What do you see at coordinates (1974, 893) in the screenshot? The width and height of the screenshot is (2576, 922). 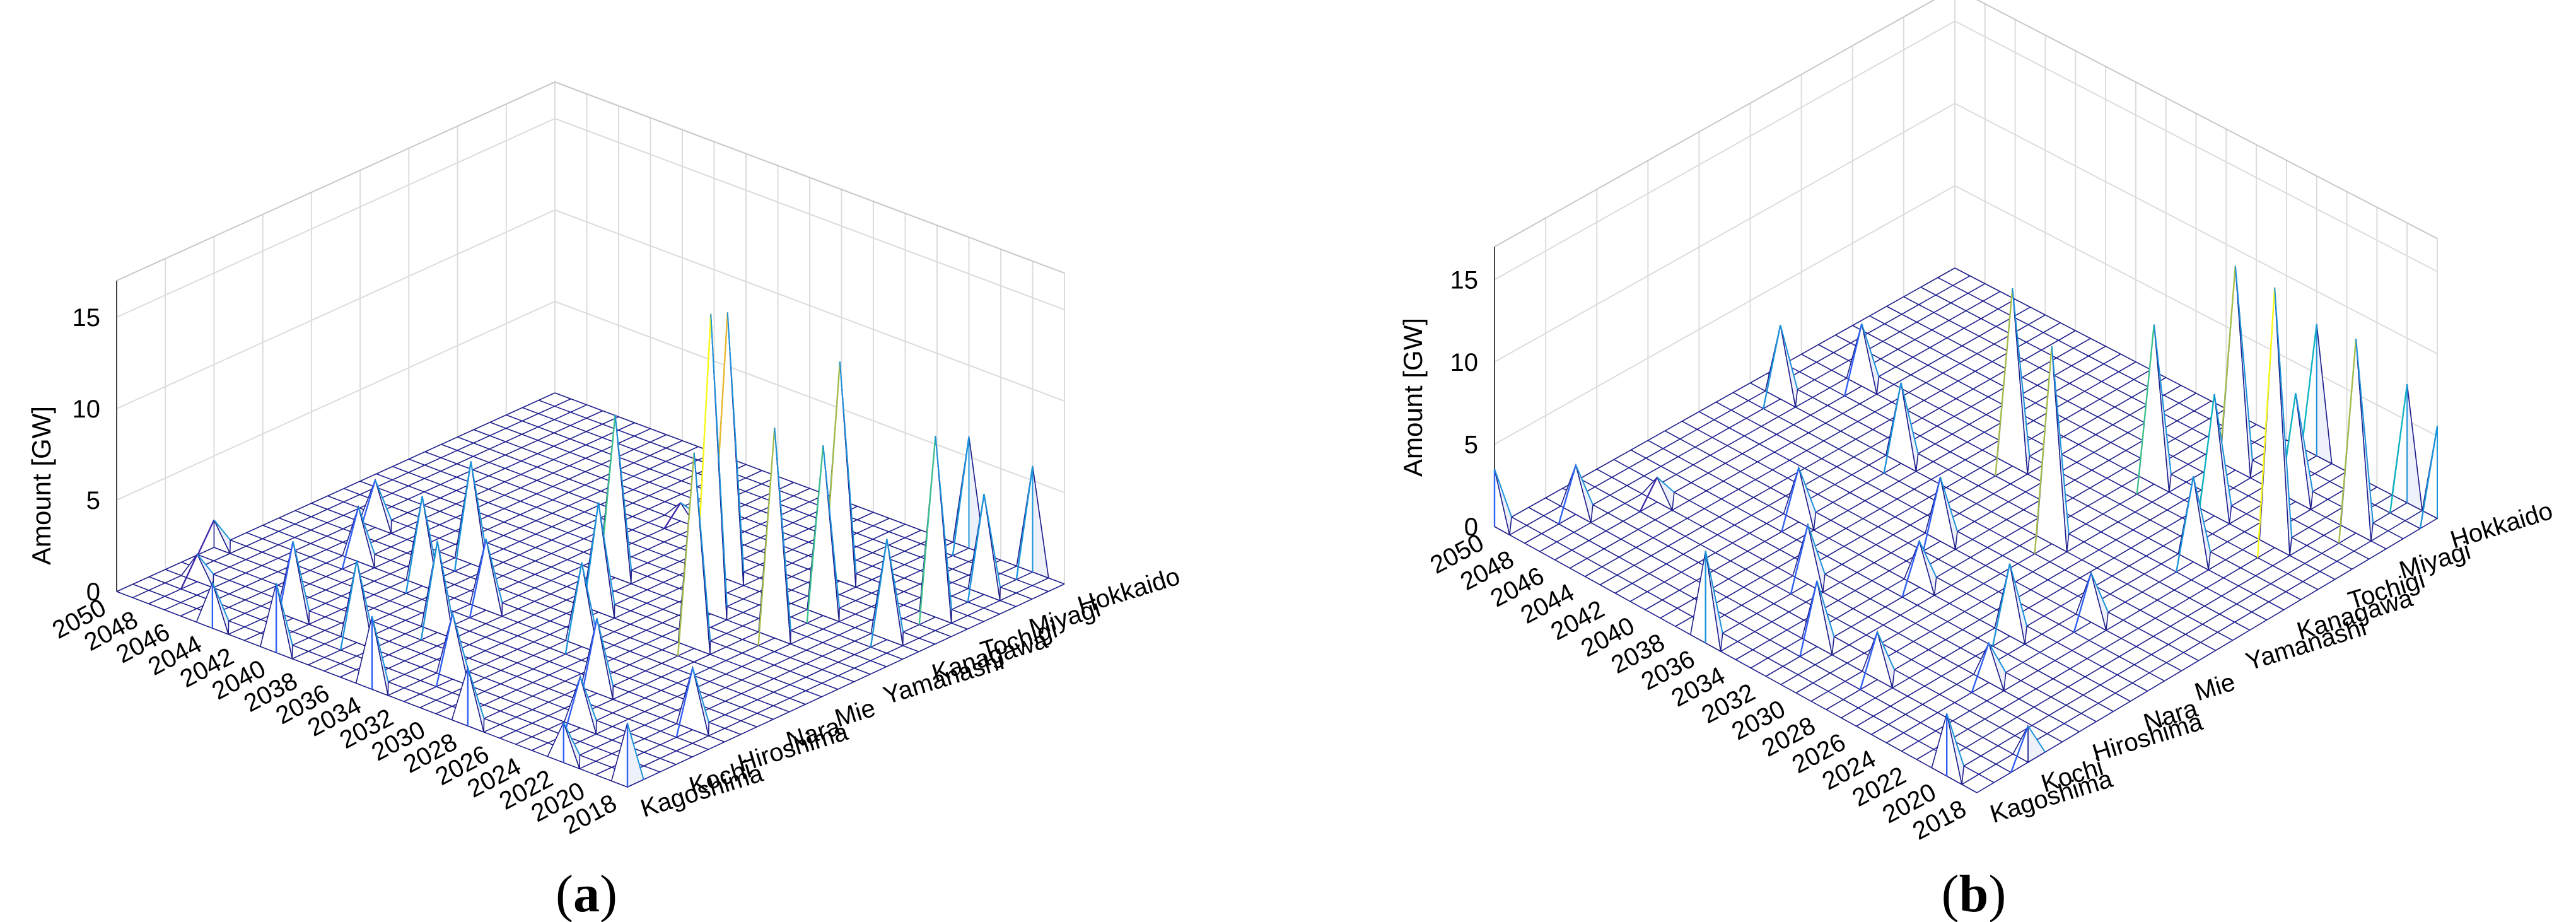 I see `panel-b-label-letter: b` at bounding box center [1974, 893].